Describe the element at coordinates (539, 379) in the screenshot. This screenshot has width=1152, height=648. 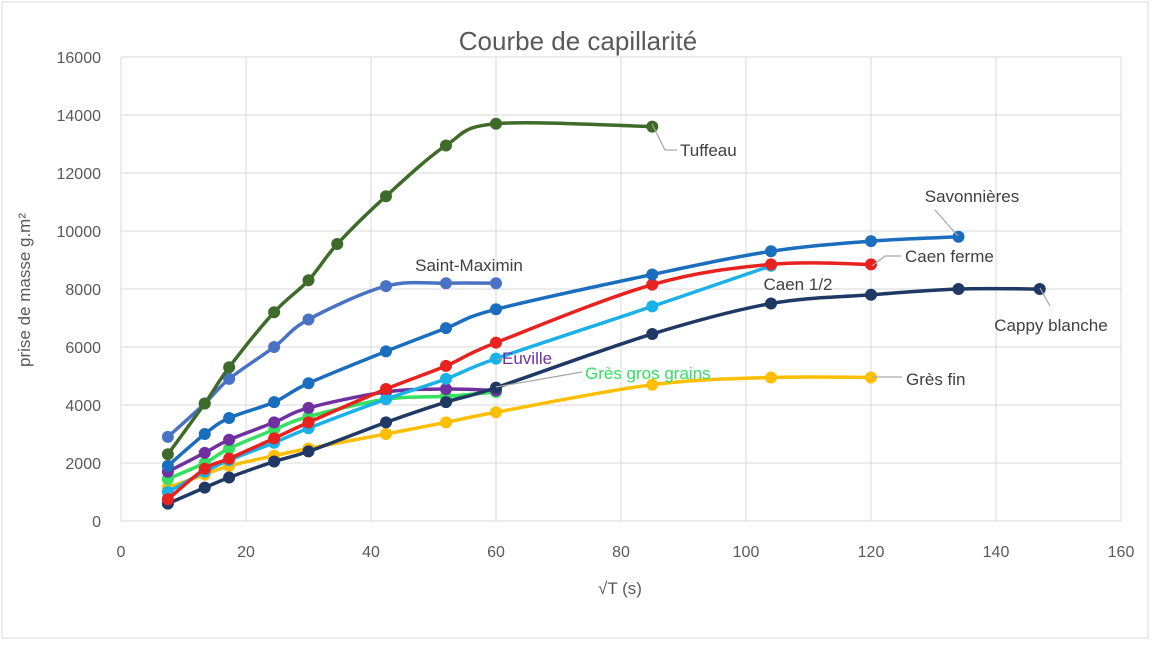
I see `callout-leader-gres-gros-grains` at that location.